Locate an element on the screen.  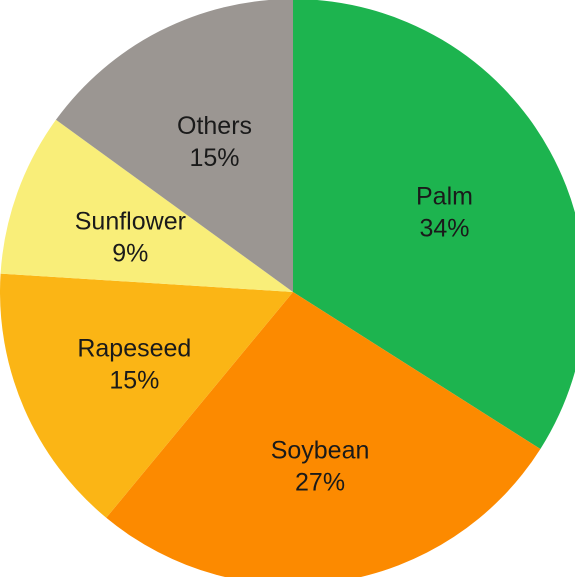
slice-percent: 9% is located at coordinates (130, 253).